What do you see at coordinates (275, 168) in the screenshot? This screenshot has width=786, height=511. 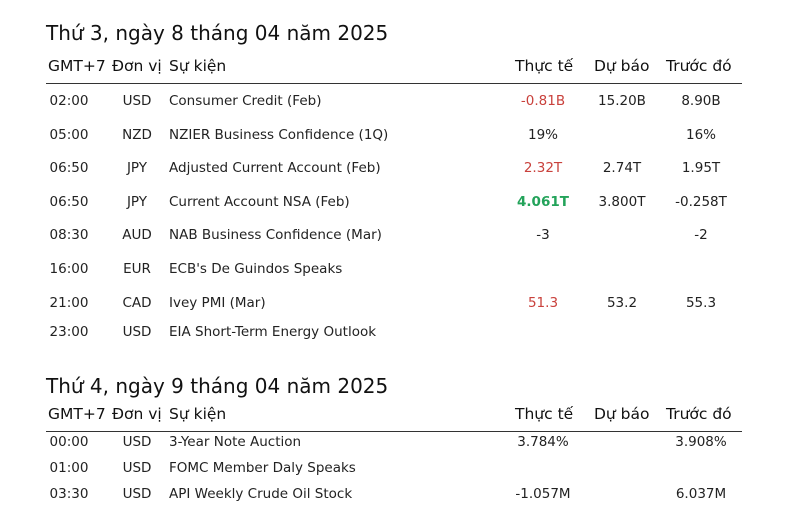 I see `event-name: Adjusted Current Account (Feb)` at bounding box center [275, 168].